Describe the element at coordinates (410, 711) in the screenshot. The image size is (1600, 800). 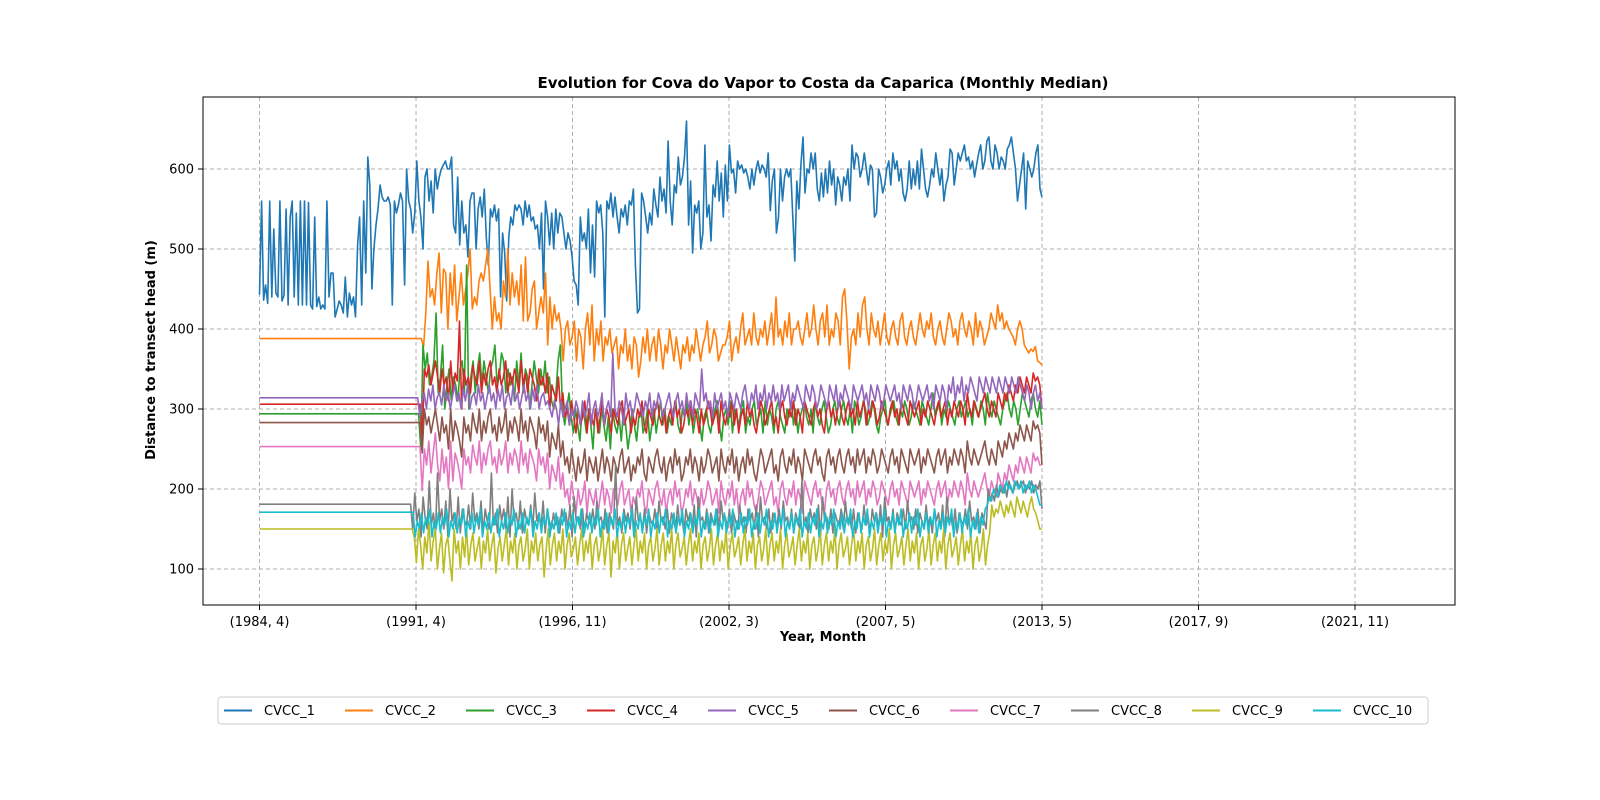
I see `legend-label: CVCC_2` at that location.